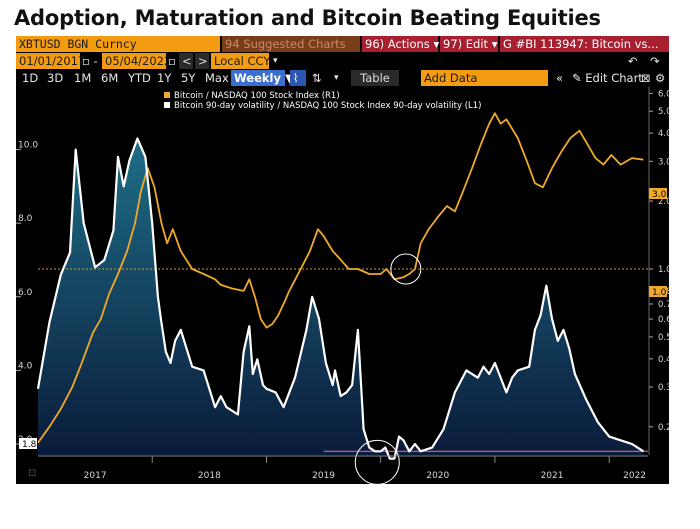  What do you see at coordinates (209, 476) in the screenshot?
I see `x-axis-label: 2018` at bounding box center [209, 476].